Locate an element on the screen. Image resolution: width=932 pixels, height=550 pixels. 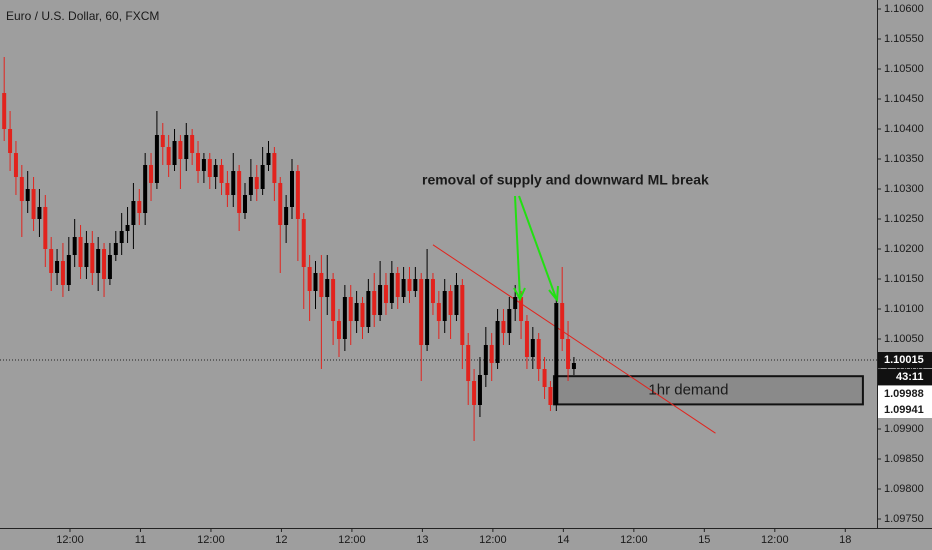
y-tick-label: 1.10100 is located at coordinates (904, 309).